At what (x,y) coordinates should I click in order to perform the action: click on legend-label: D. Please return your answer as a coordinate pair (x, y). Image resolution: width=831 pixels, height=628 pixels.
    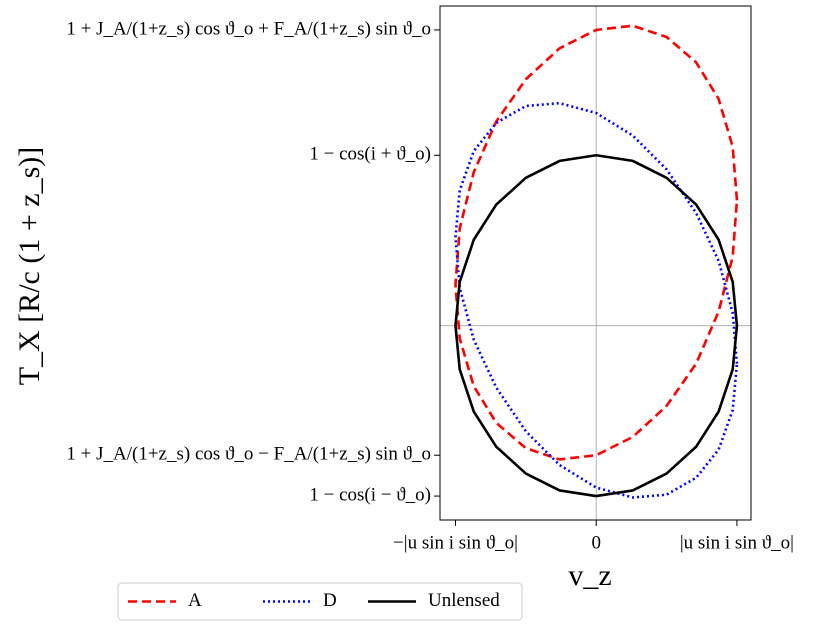
    Looking at the image, I should click on (330, 600).